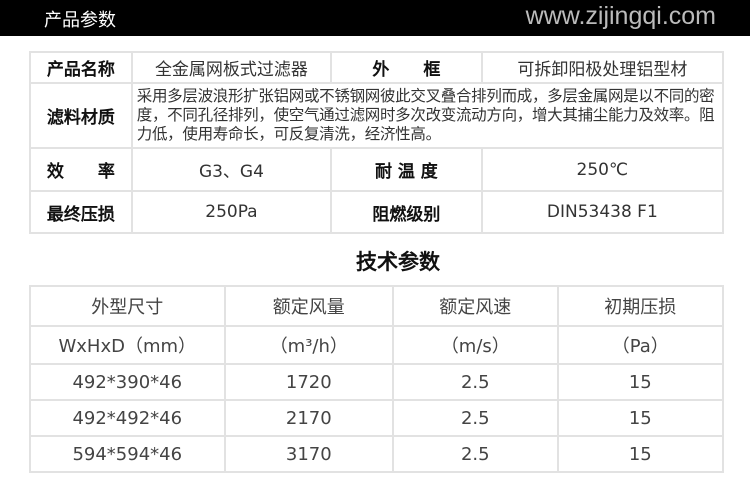 The image size is (750, 482). Describe the element at coordinates (309, 345) in the screenshot. I see `unit-cell: （m³/h）` at that location.